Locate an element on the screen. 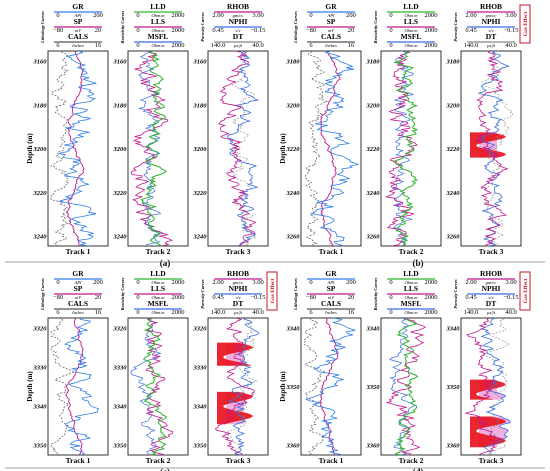 Image resolution: width=550 pixels, height=471 pixels. header-max: 200 is located at coordinates (351, 15).